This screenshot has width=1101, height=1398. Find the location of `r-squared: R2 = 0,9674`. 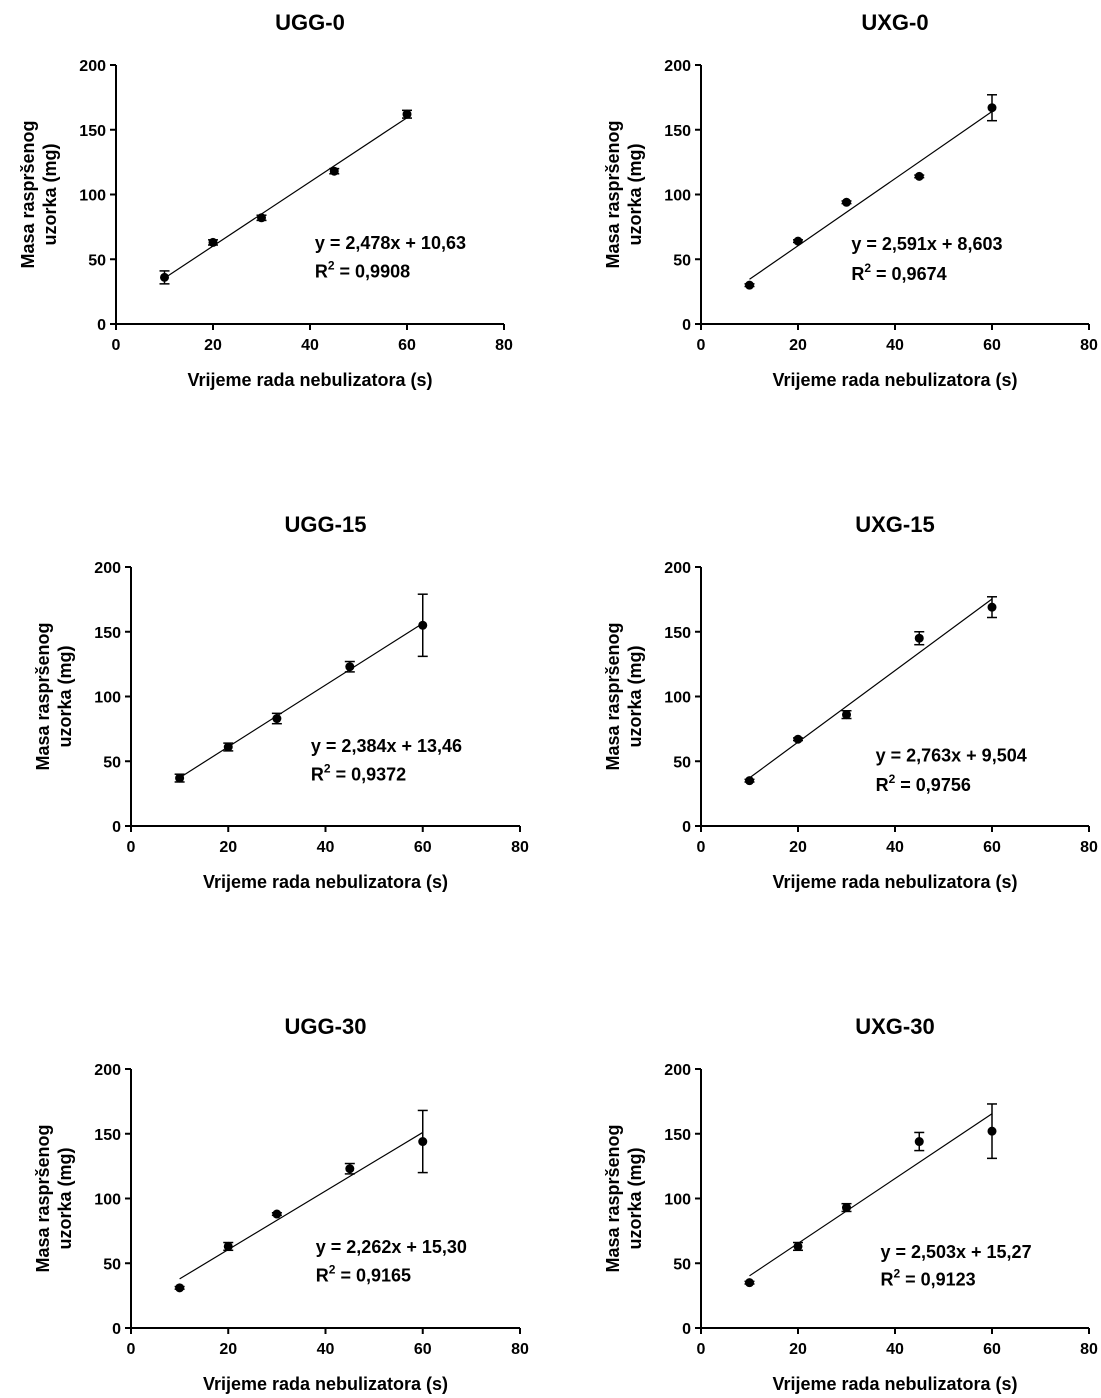

r-squared: R2 = 0,9674 is located at coordinates (898, 272).